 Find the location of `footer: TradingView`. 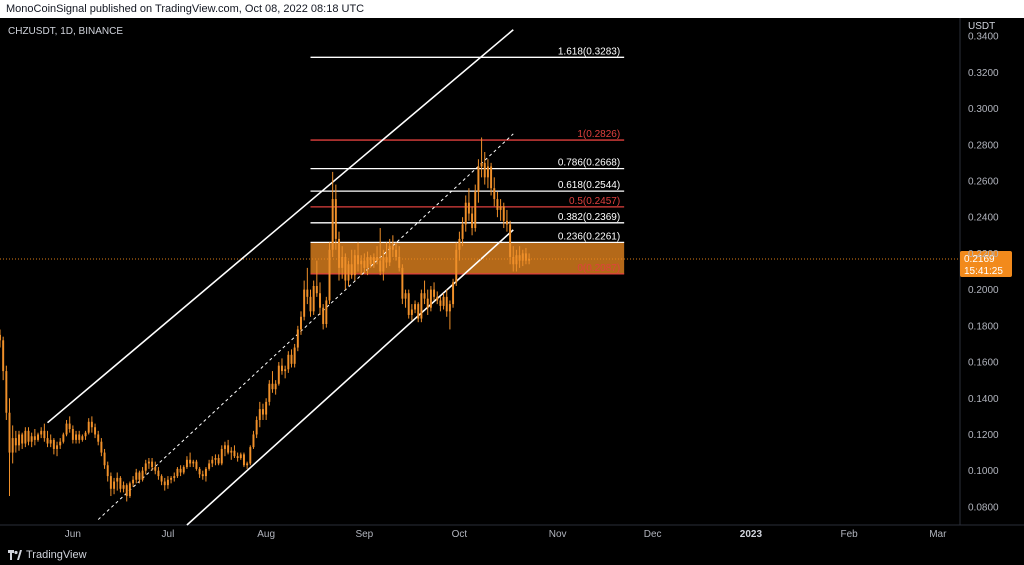

footer: TradingView is located at coordinates (154, 555).